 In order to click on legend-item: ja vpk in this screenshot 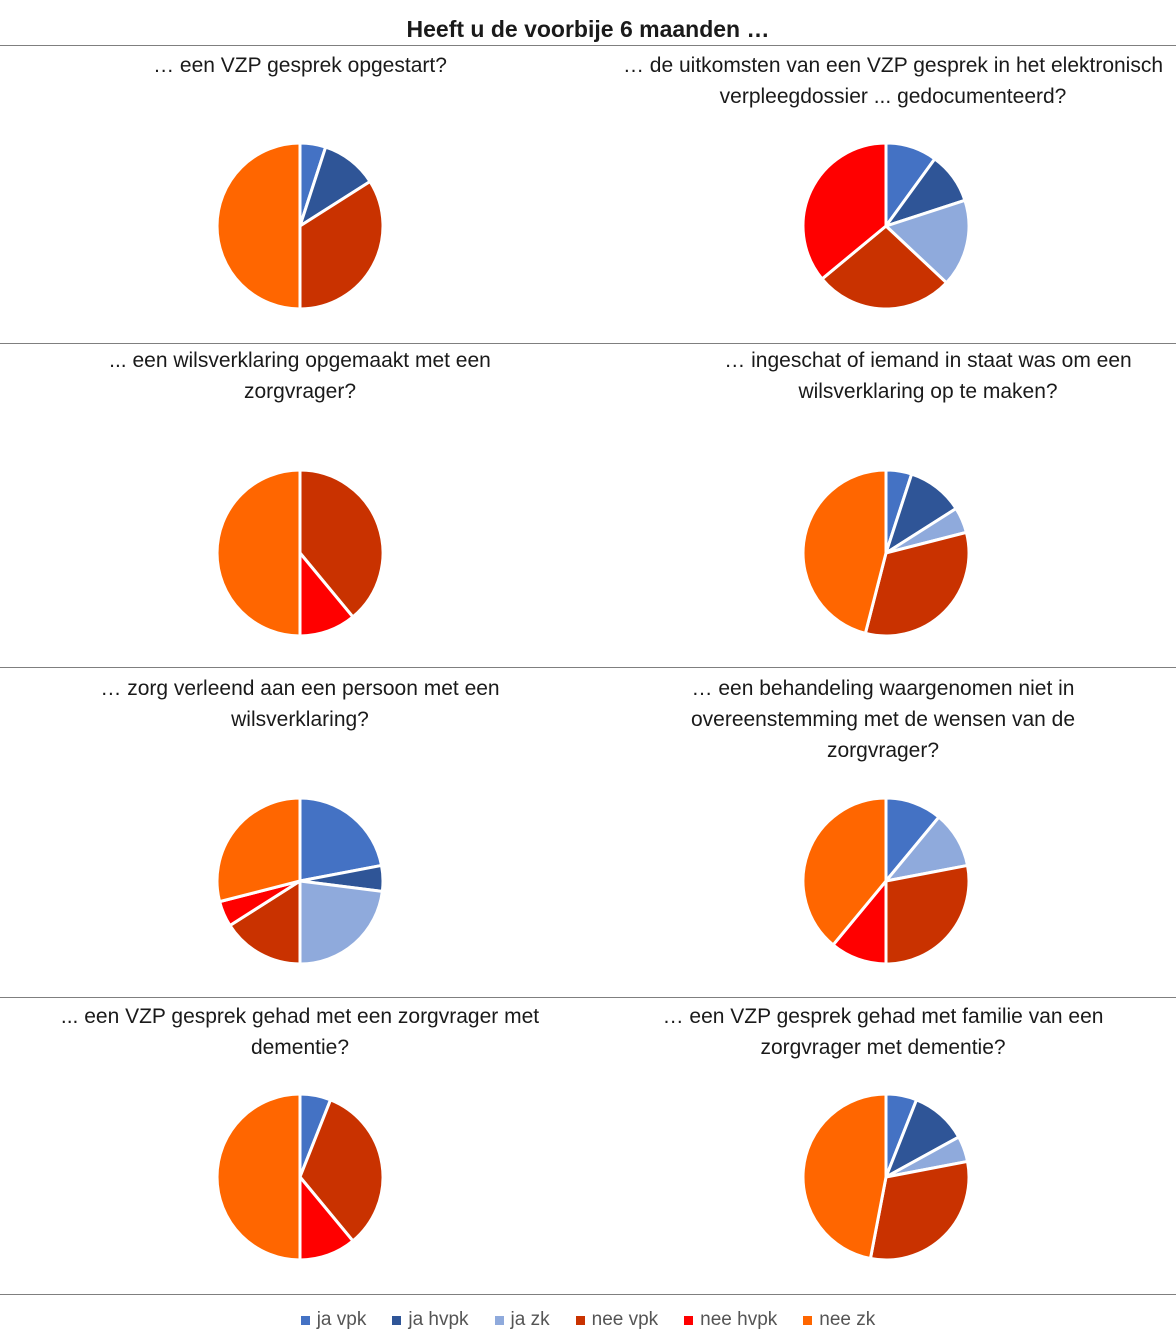, I will do `click(333, 1320)`.